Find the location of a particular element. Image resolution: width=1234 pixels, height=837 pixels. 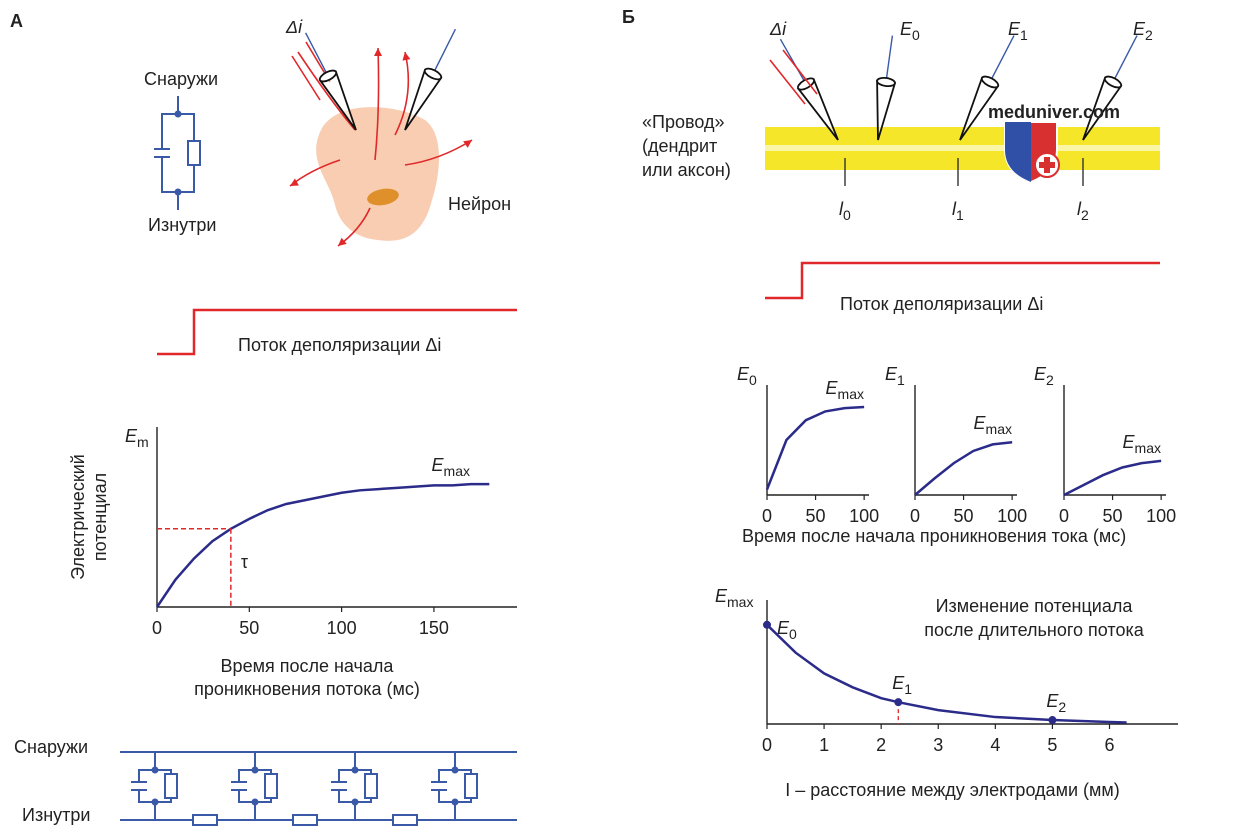

x-tick-label: 2 is located at coordinates (881, 745).